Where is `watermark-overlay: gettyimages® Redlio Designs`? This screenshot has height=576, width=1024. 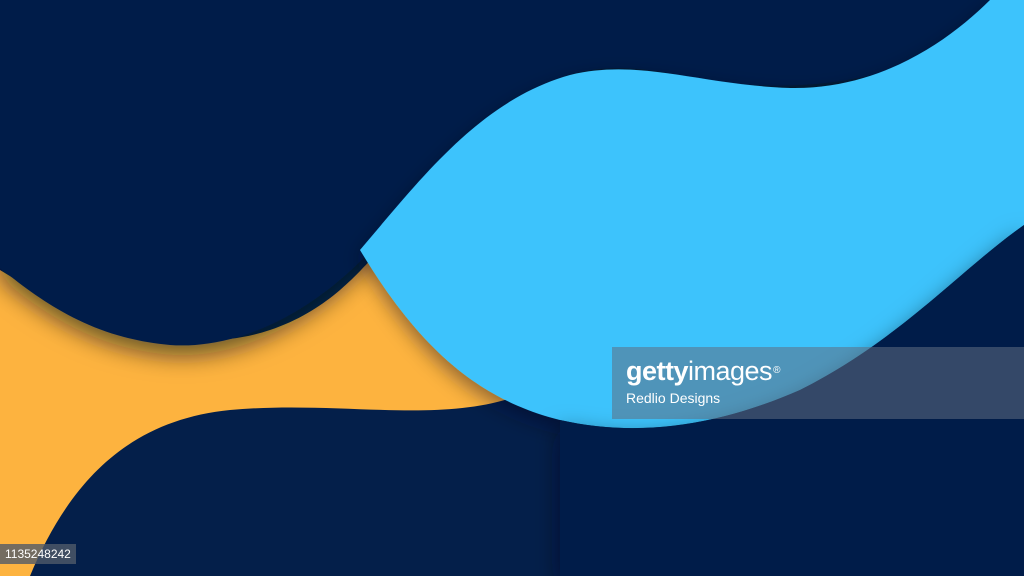 watermark-overlay: gettyimages® Redlio Designs is located at coordinates (818, 383).